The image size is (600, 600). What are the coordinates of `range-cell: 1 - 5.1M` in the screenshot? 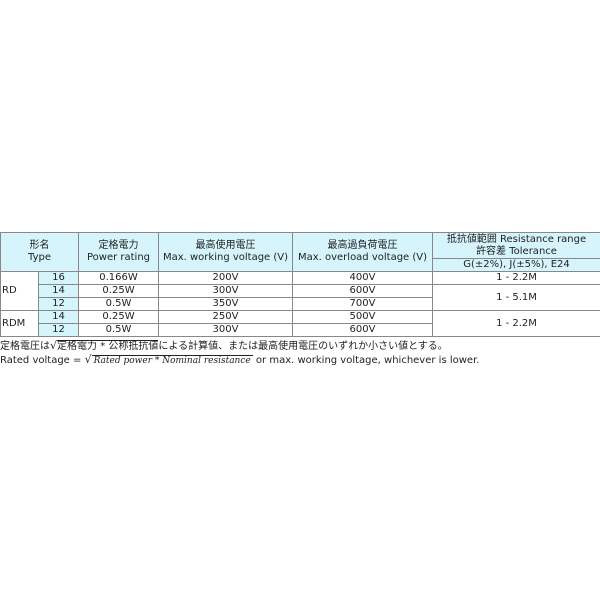 It's located at (516, 297).